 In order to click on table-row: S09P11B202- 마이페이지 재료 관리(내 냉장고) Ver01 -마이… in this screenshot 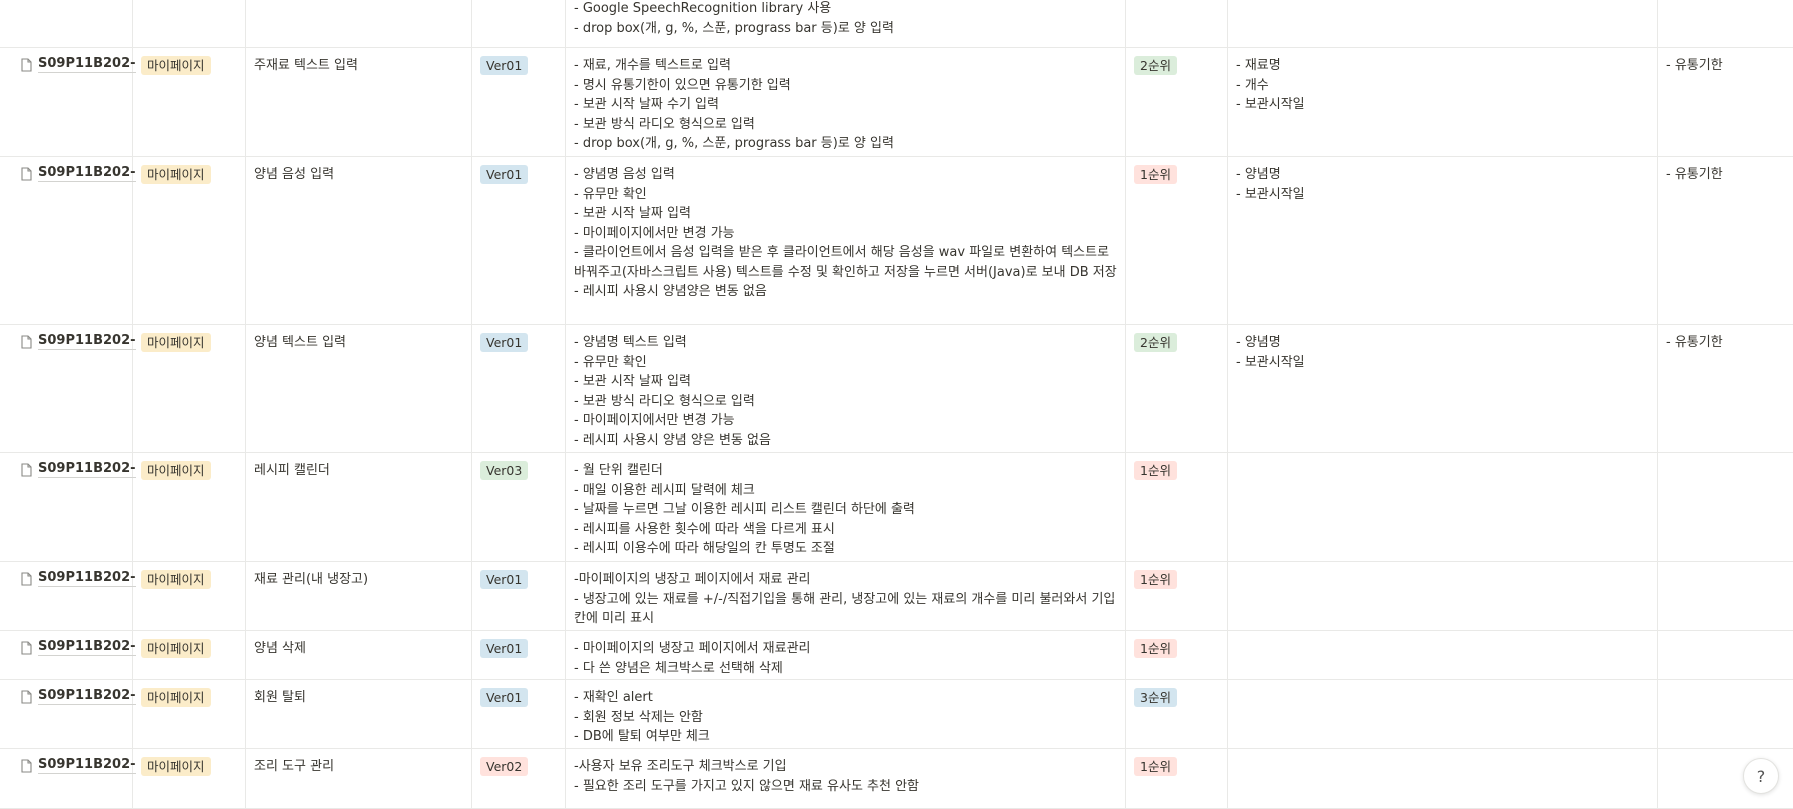, I will do `click(896, 596)`.